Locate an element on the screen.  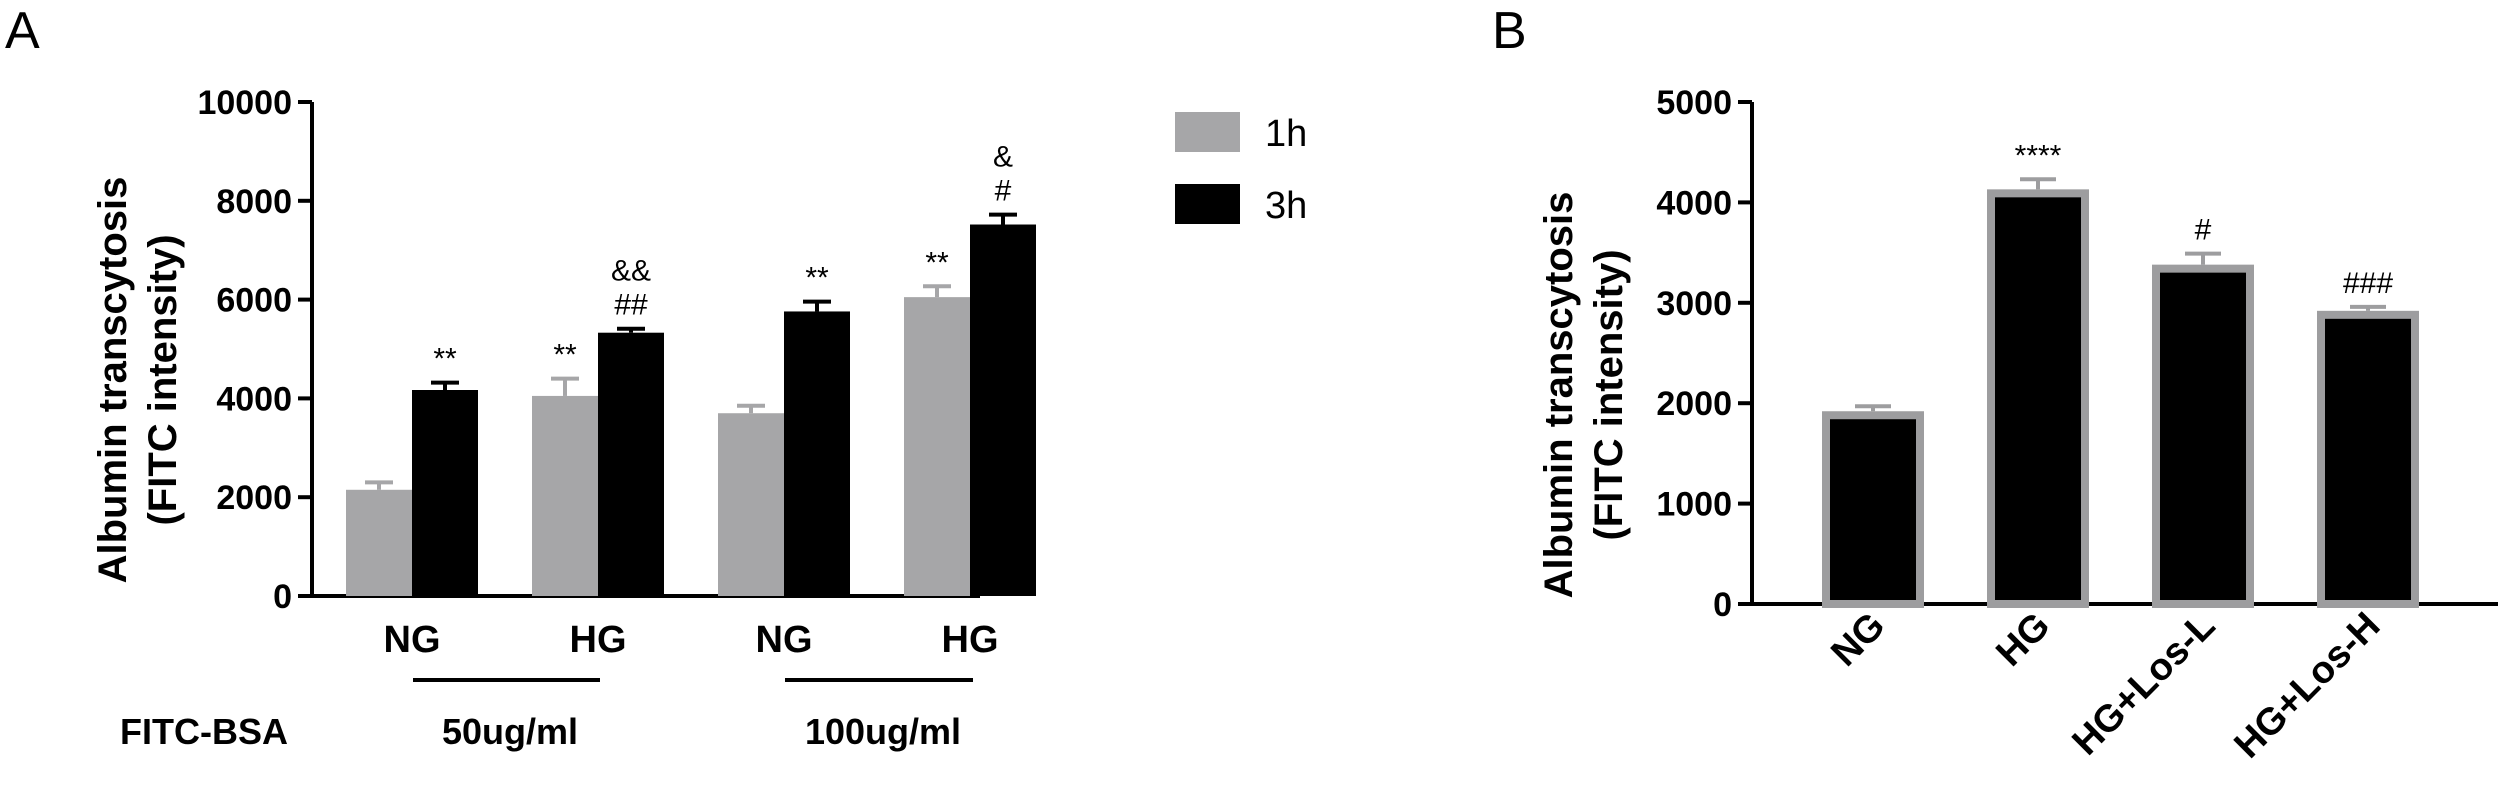
chart-b-ytick-label: 2000 is located at coordinates (1694, 404).